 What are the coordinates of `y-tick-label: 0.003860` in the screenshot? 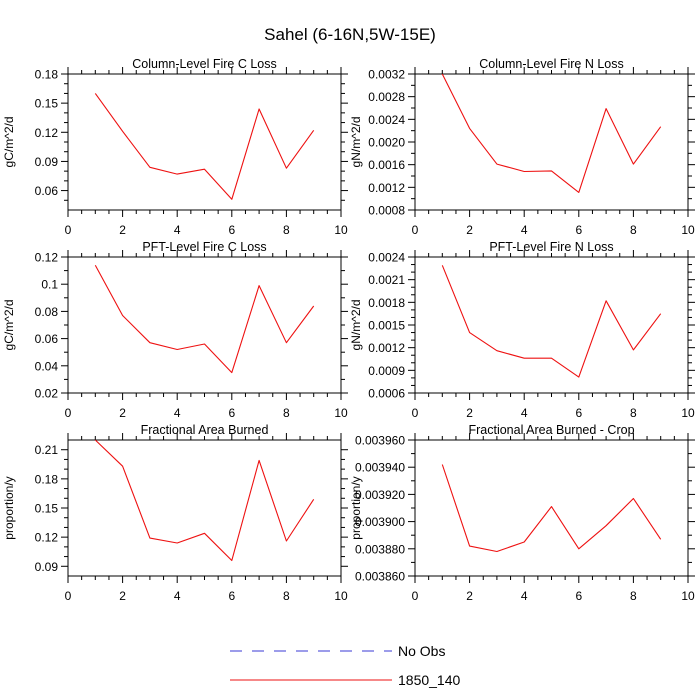 It's located at (380, 577).